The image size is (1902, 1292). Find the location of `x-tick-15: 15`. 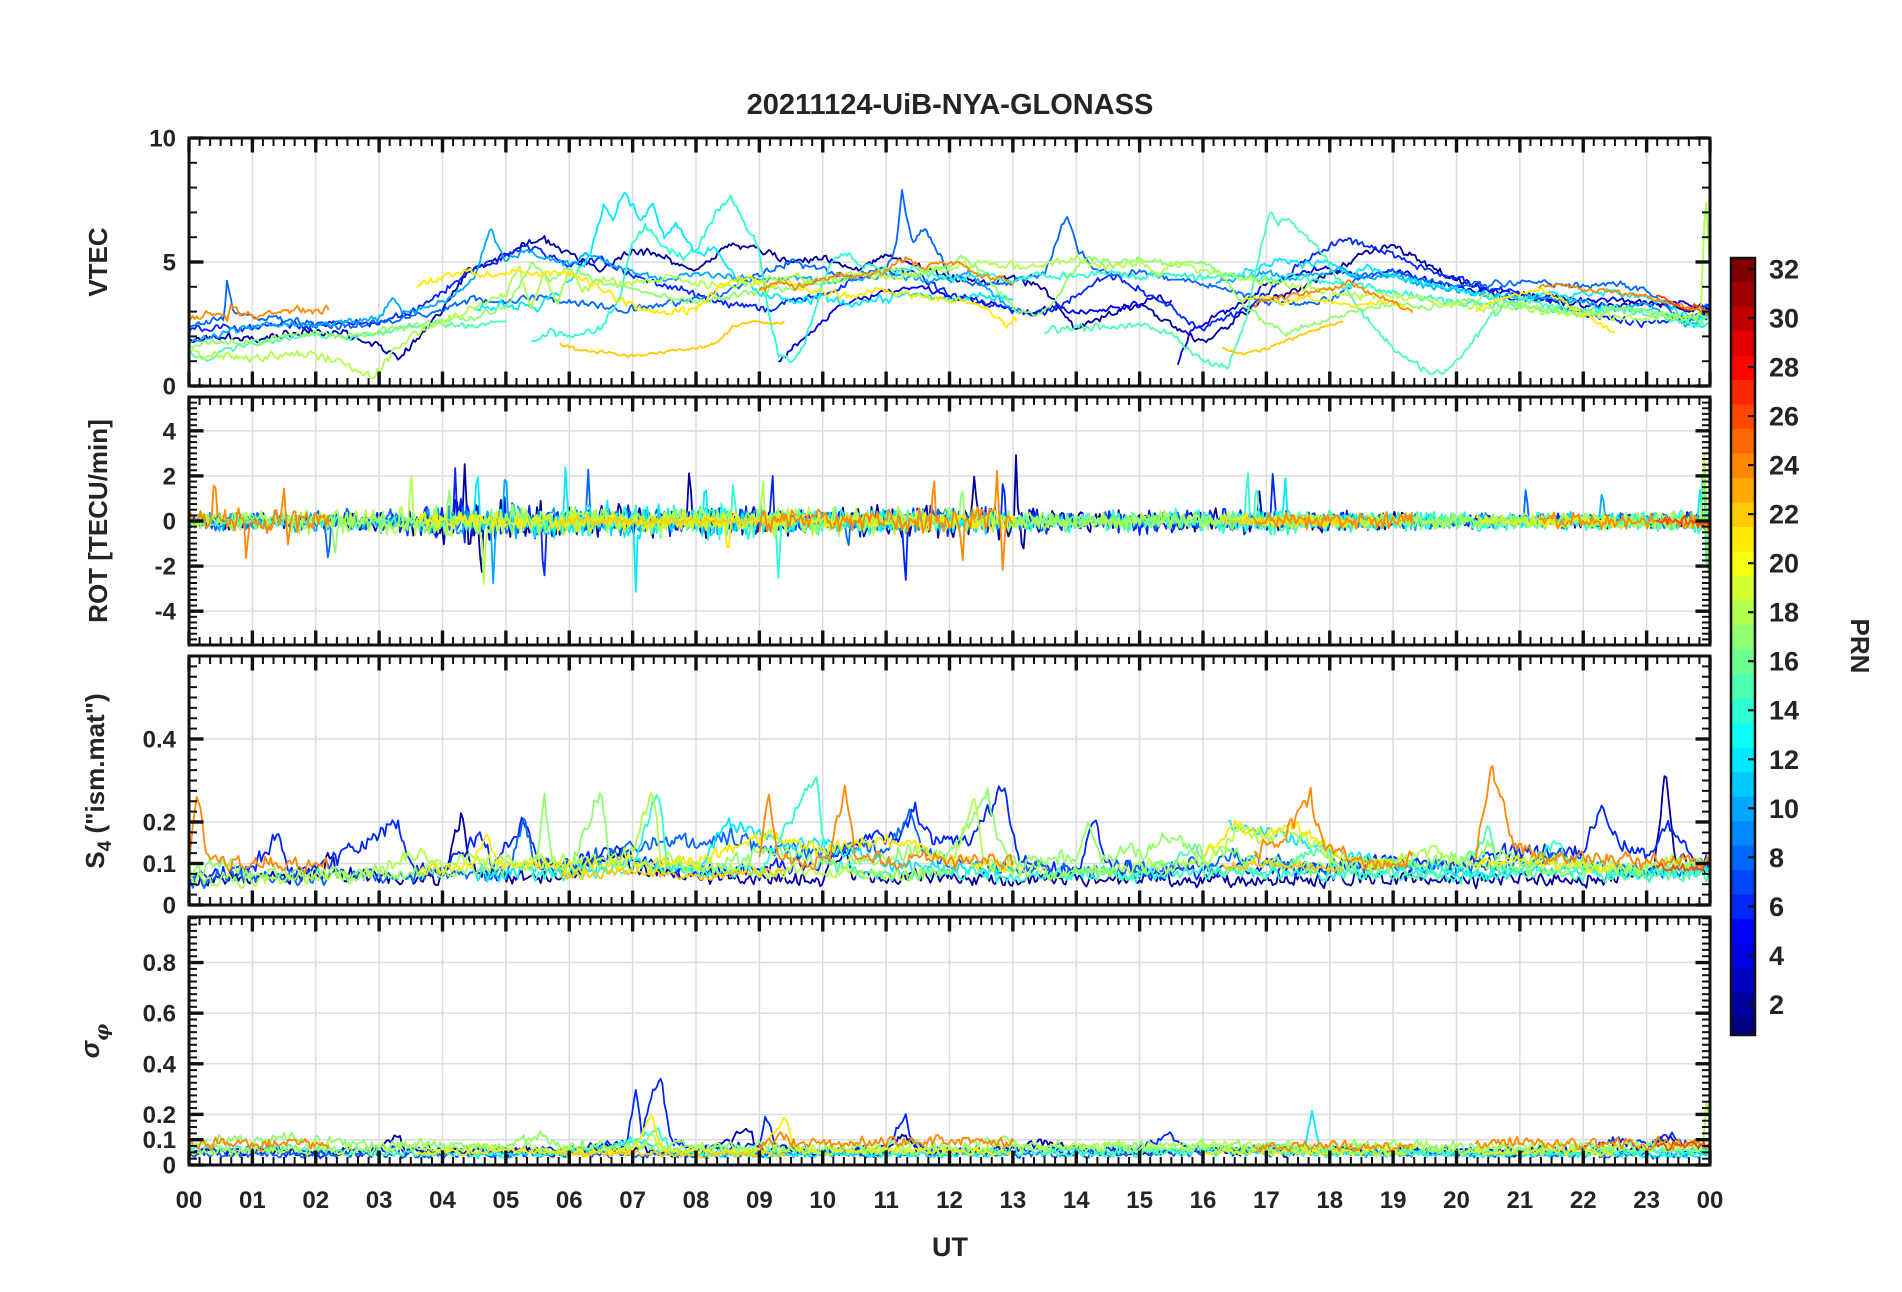

x-tick-15: 15 is located at coordinates (1139, 1200).